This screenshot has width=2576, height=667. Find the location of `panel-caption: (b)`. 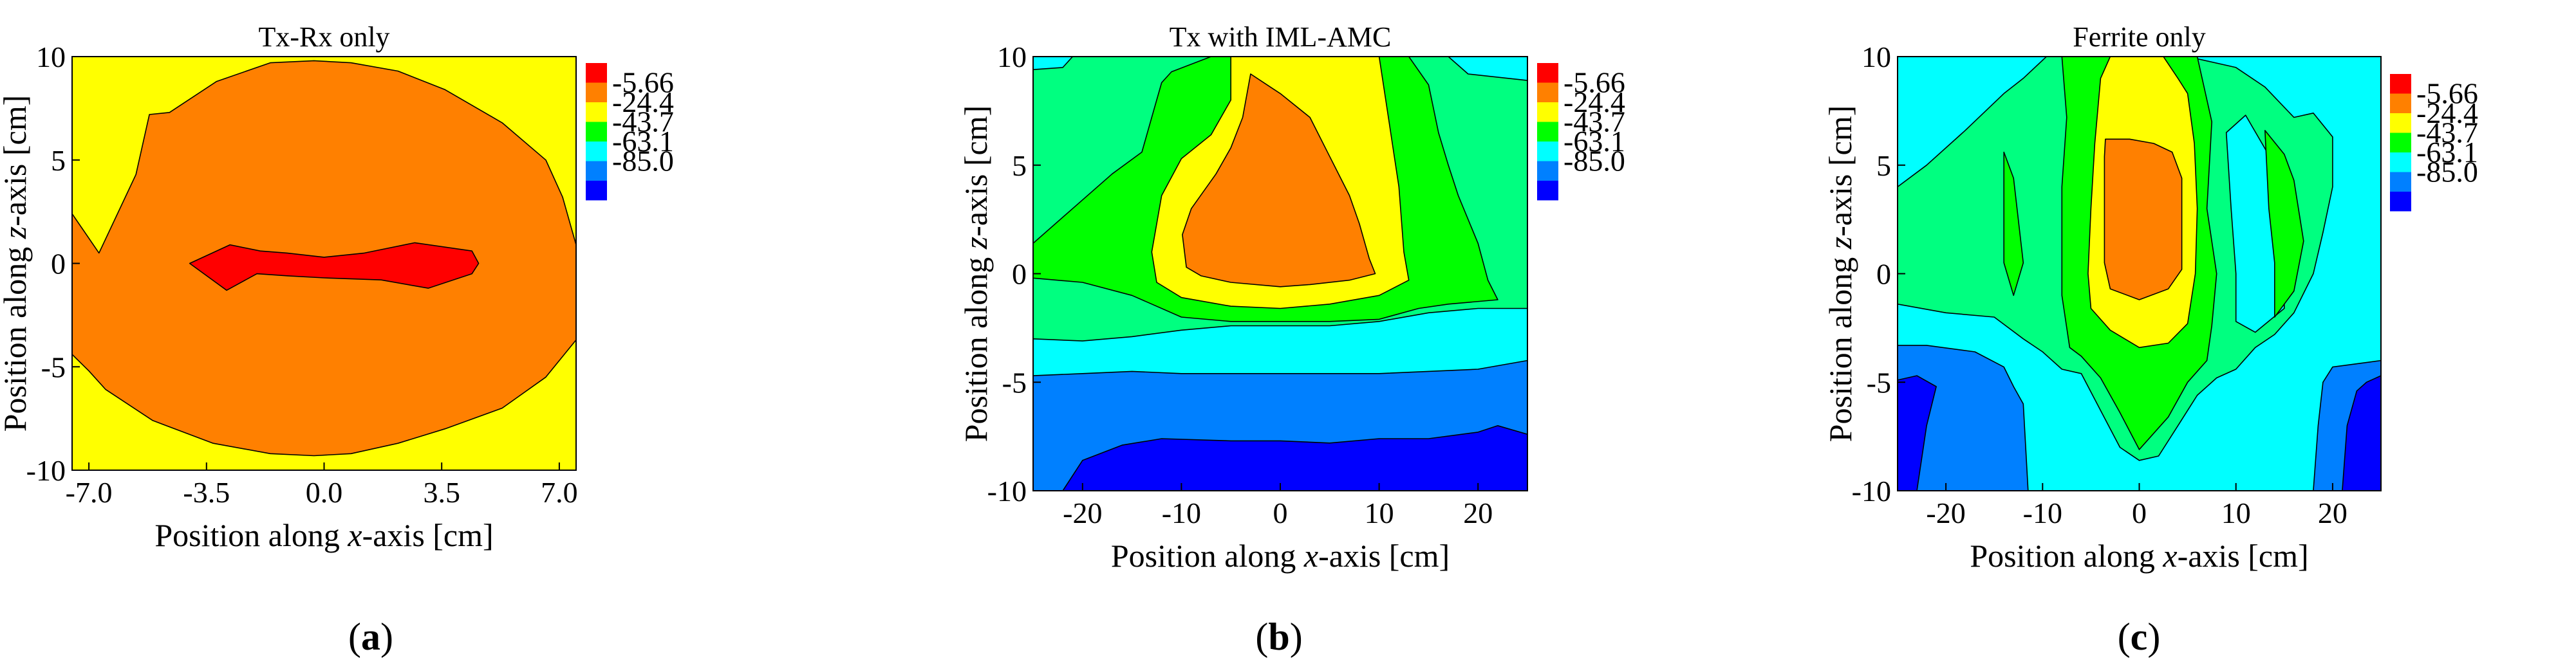

panel-caption: (b) is located at coordinates (1278, 637).